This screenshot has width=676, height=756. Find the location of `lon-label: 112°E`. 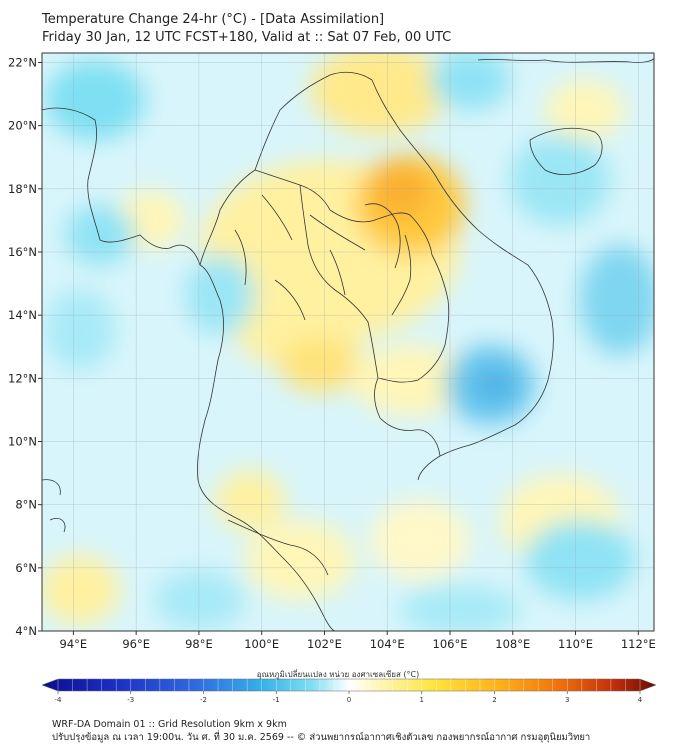

lon-label: 112°E is located at coordinates (638, 644).